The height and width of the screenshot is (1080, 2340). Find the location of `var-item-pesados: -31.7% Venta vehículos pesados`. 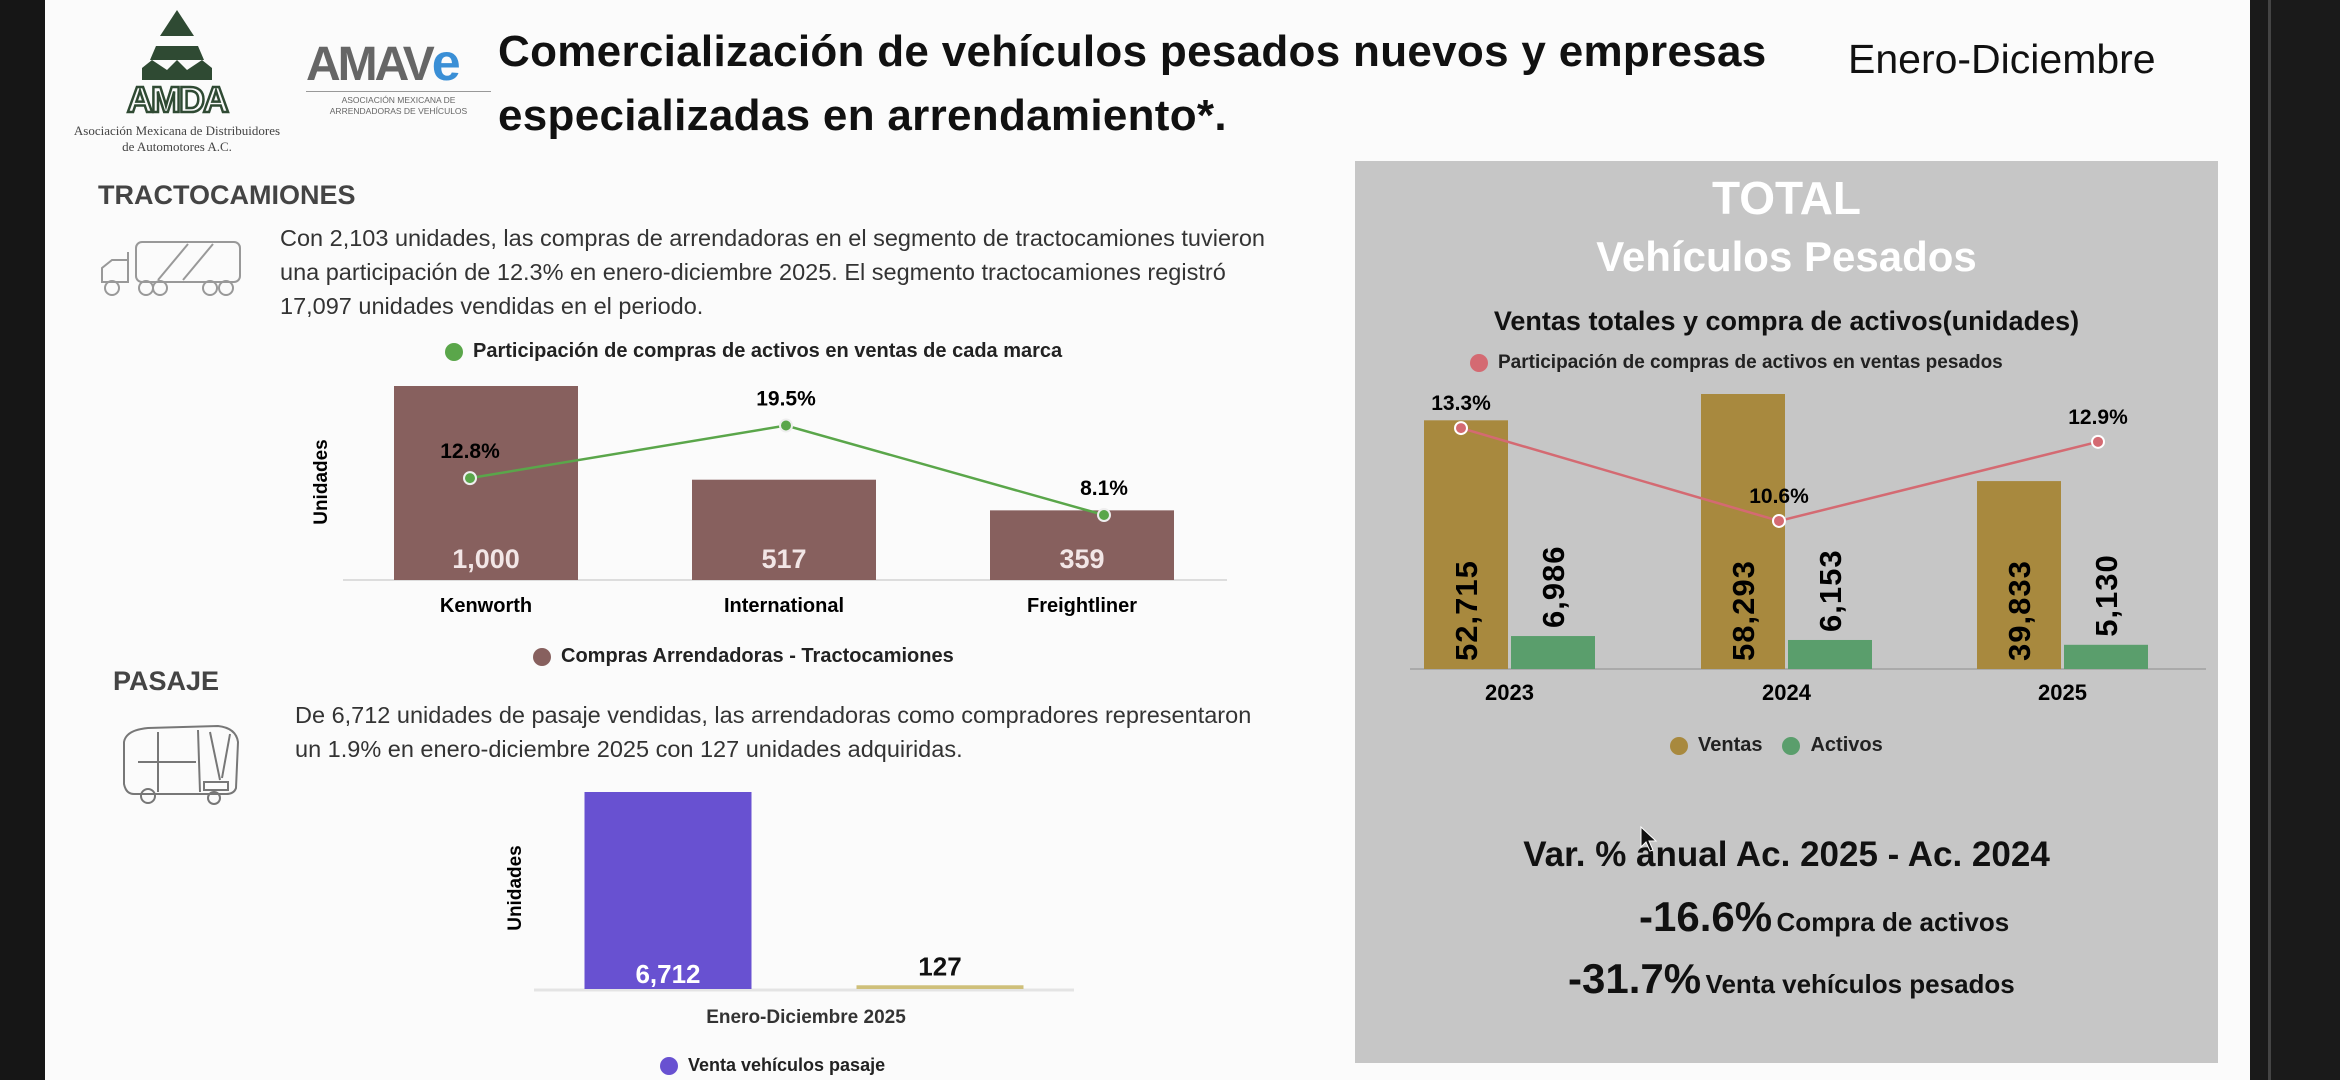

var-item-pesados: -31.7% Venta vehículos pesados is located at coordinates (1791, 979).